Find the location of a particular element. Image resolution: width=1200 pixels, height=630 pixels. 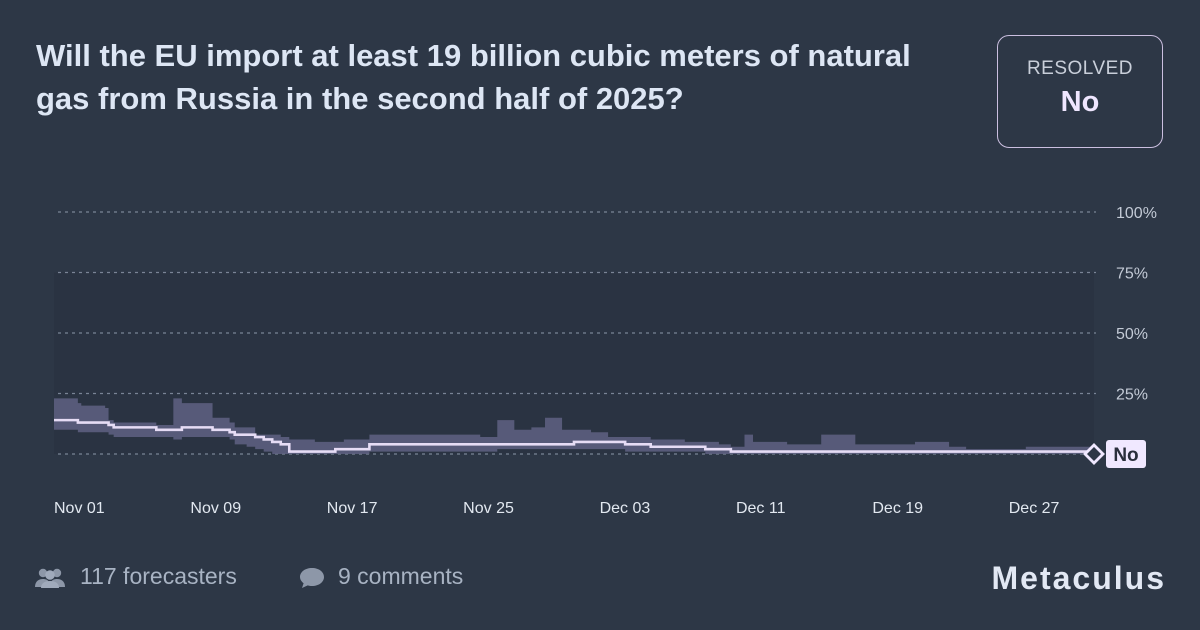

comment-icon is located at coordinates (312, 578).